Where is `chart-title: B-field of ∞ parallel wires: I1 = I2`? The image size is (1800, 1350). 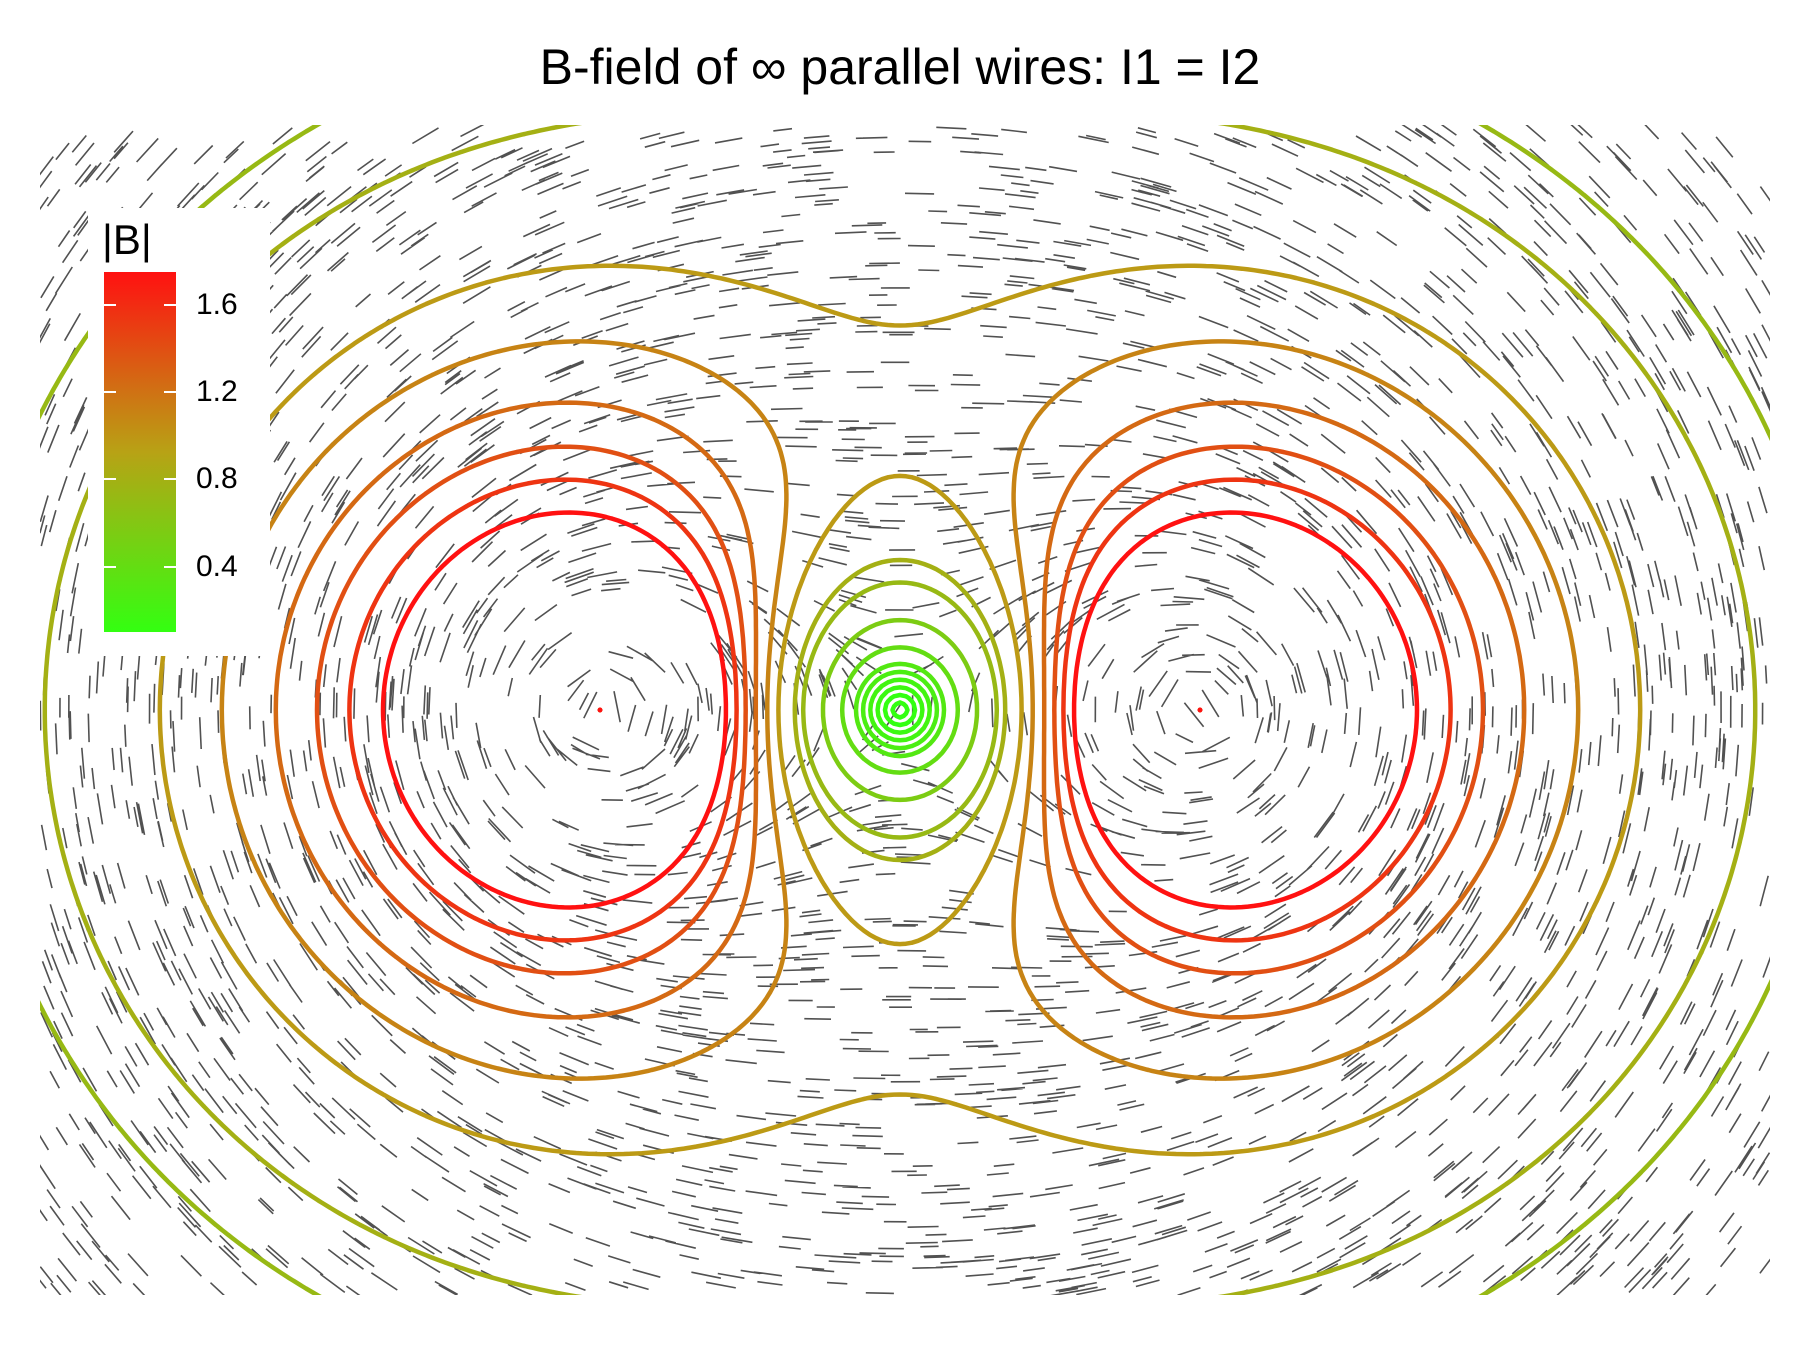 chart-title: B-field of ∞ parallel wires: I1 = I2 is located at coordinates (900, 67).